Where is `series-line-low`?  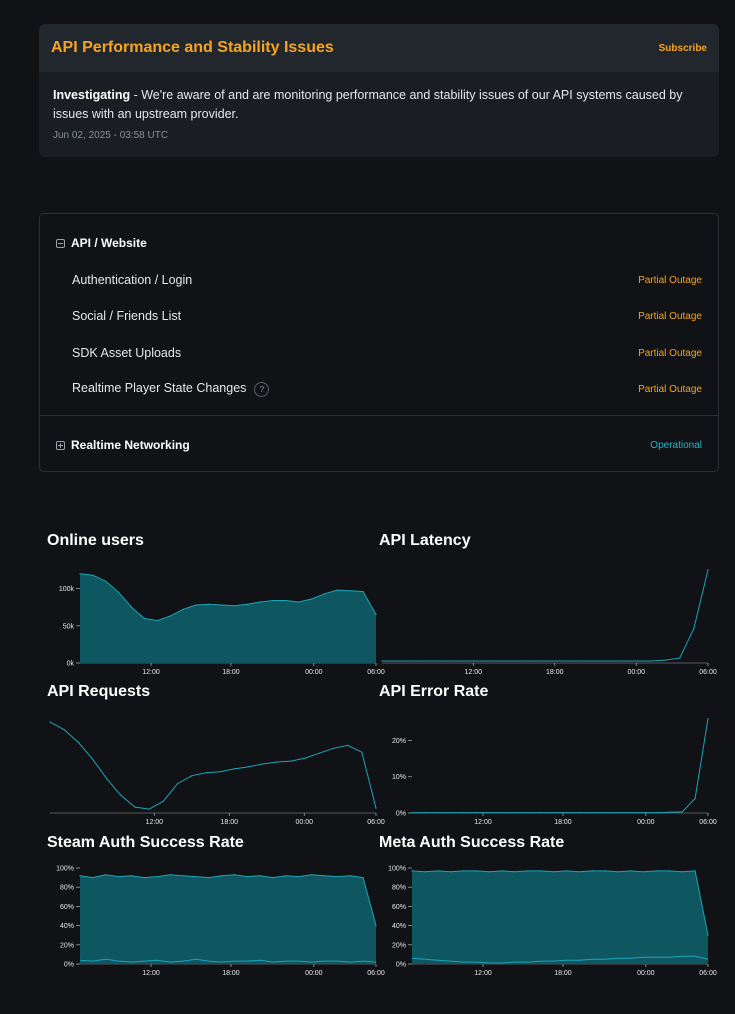
series-line-low is located at coordinates (560, 959).